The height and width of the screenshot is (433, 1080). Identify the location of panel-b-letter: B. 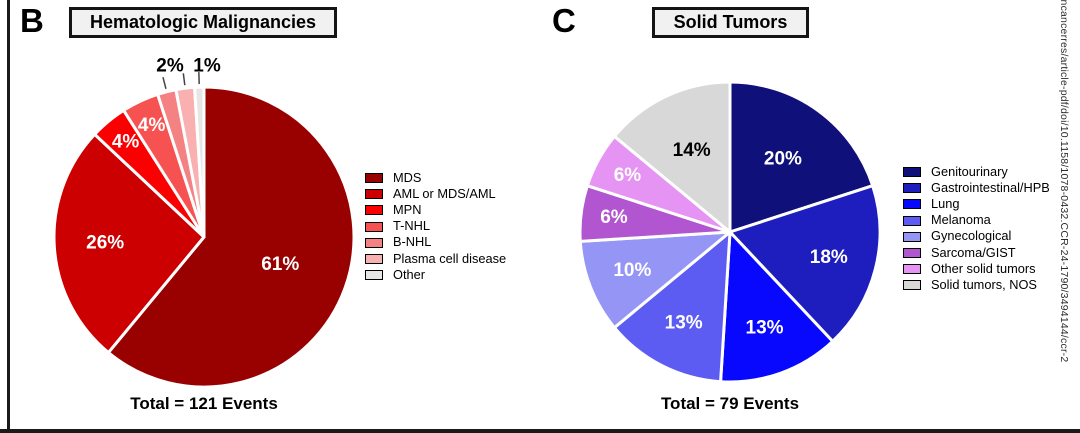
(32, 20).